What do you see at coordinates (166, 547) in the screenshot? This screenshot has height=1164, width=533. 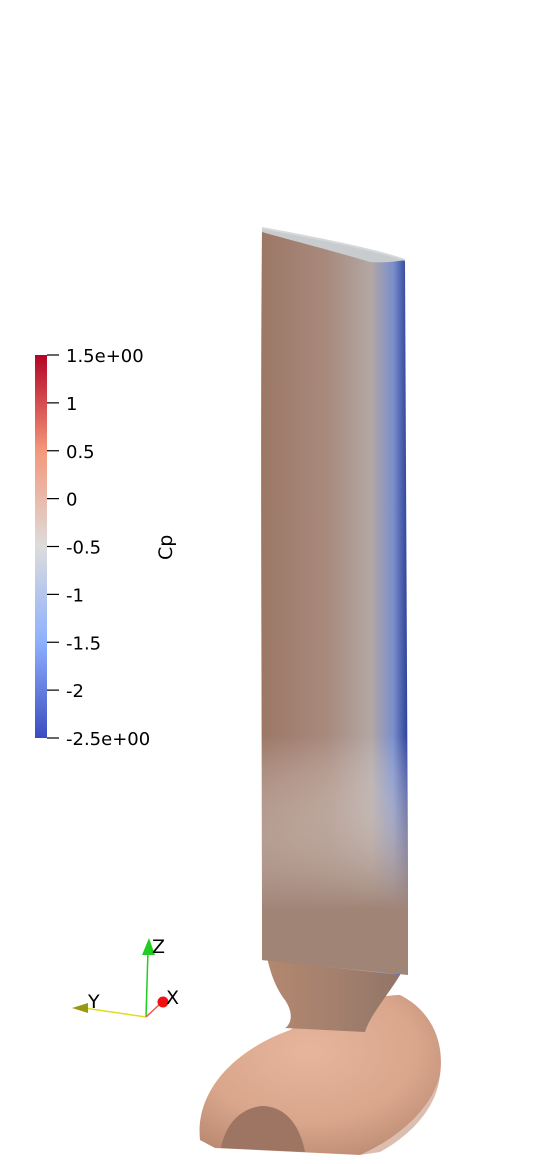 I see `colorbar-title: Cp` at bounding box center [166, 547].